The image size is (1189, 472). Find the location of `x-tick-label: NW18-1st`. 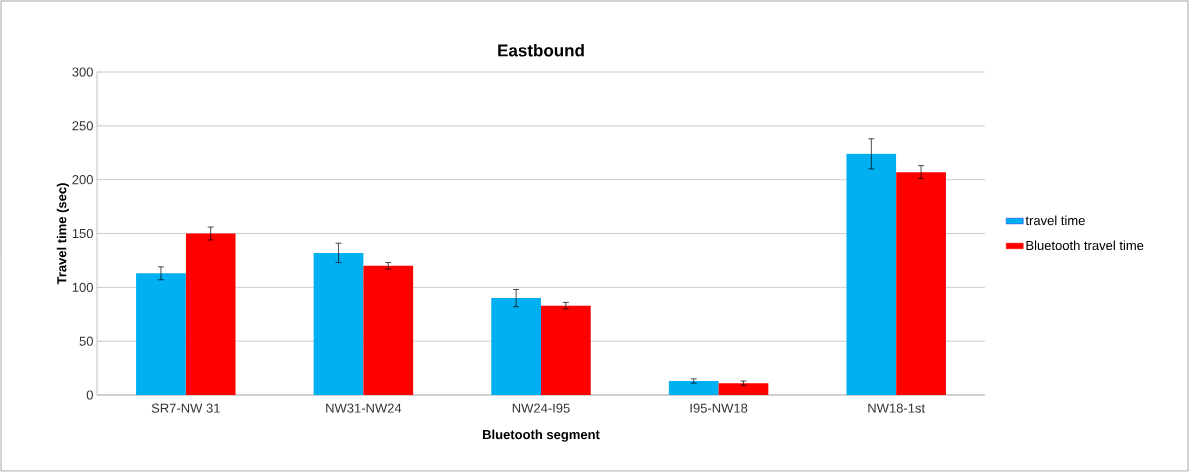

x-tick-label: NW18-1st is located at coordinates (896, 408).